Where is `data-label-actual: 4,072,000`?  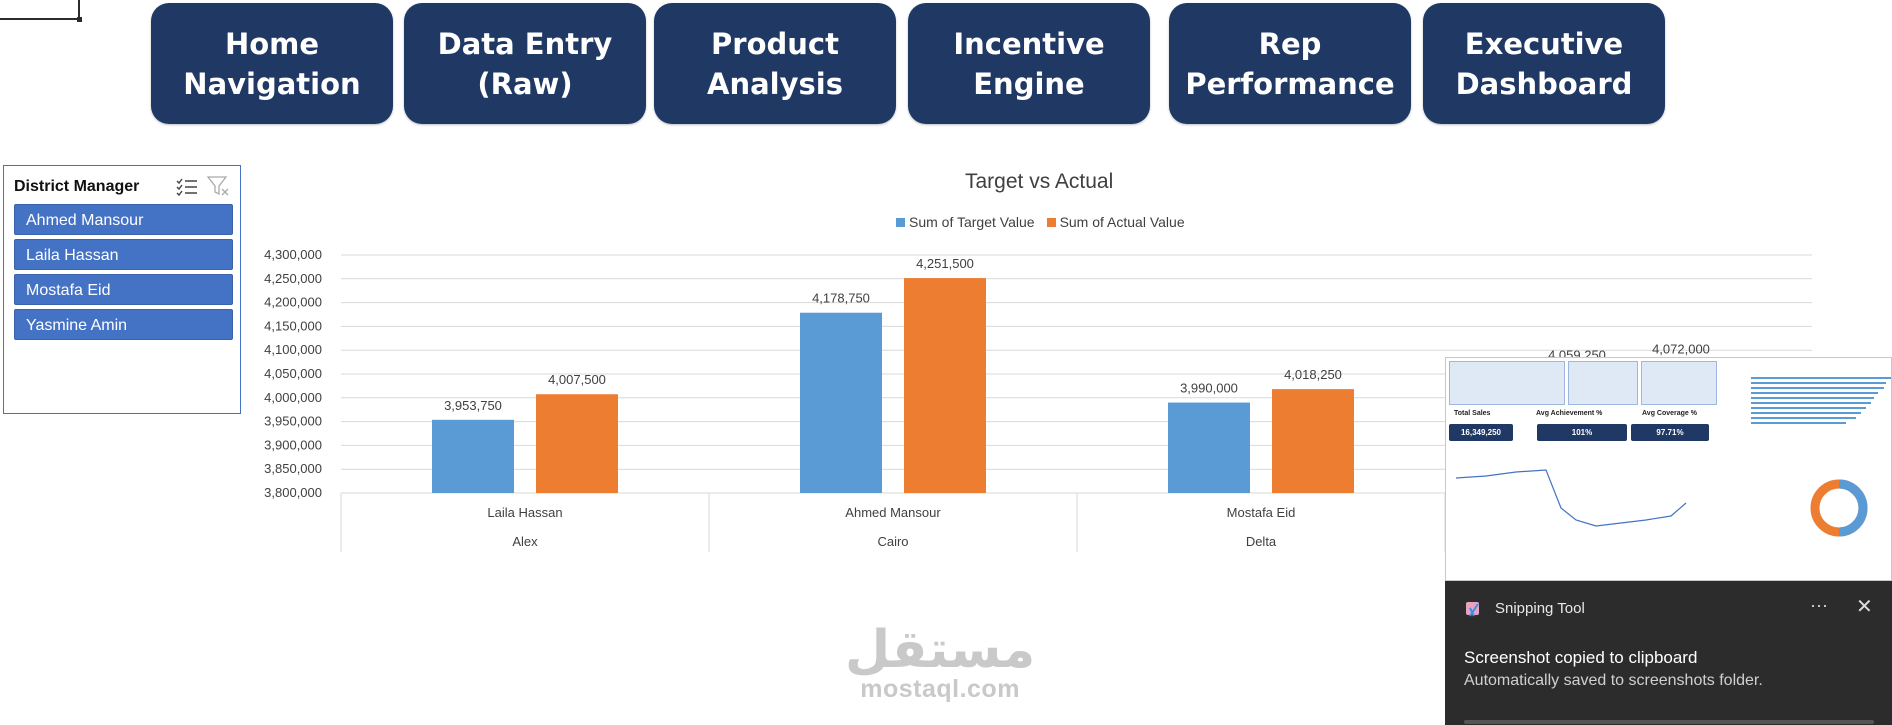 data-label-actual: 4,072,000 is located at coordinates (1681, 349).